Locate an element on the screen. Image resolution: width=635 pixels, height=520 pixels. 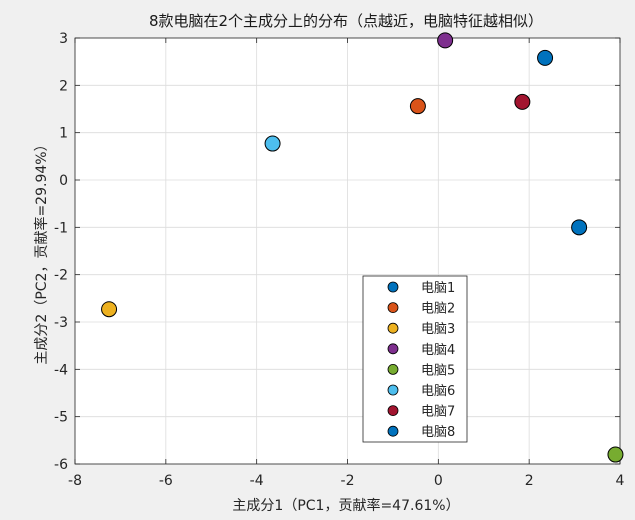
legend-label-5: 电脑5 is located at coordinates (438, 370).